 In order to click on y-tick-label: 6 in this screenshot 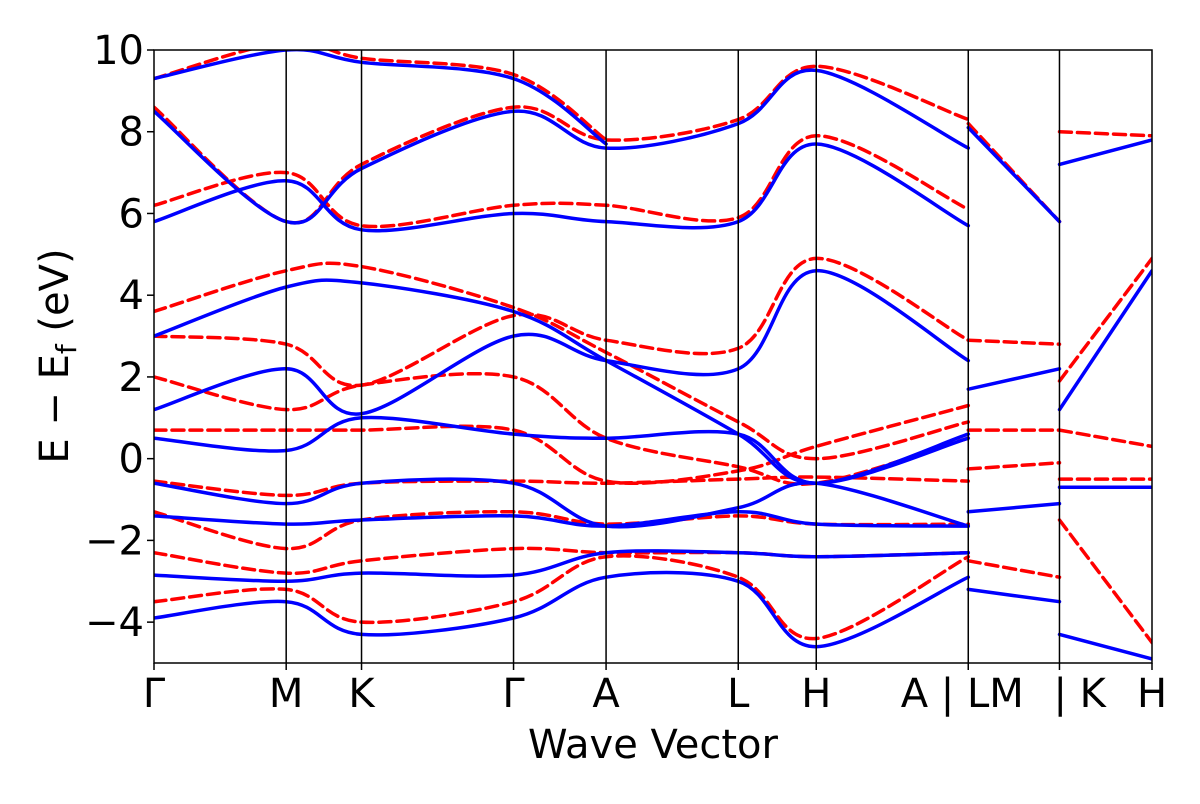, I will do `click(131, 214)`.